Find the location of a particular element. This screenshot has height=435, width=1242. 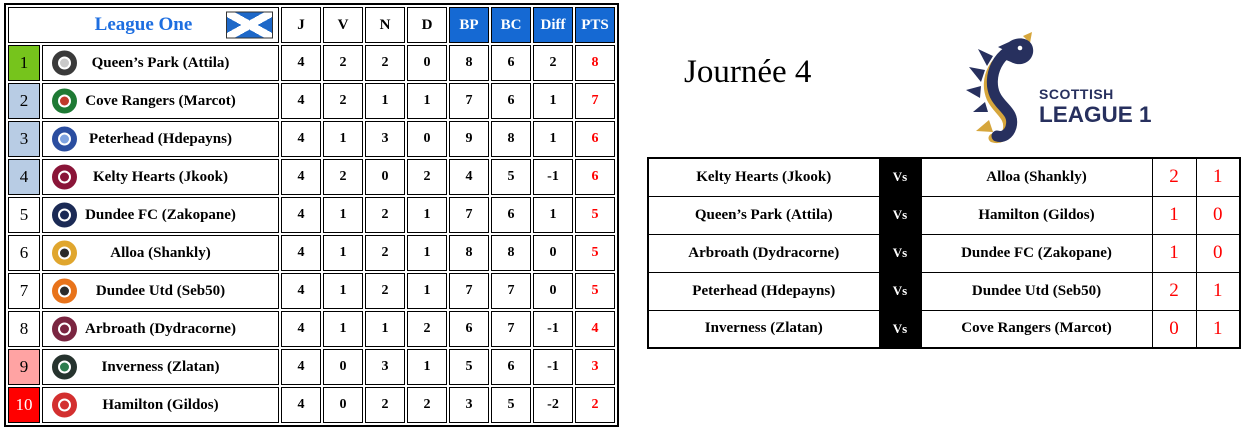

position-cell: 2 is located at coordinates (24, 101).